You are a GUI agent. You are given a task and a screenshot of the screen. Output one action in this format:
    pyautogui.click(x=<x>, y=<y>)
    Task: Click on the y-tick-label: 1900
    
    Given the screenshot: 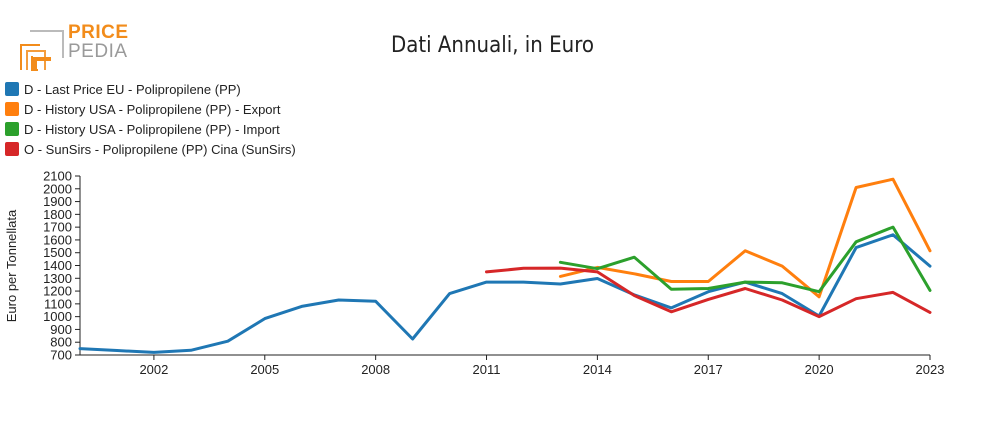 What is the action you would take?
    pyautogui.click(x=57, y=201)
    